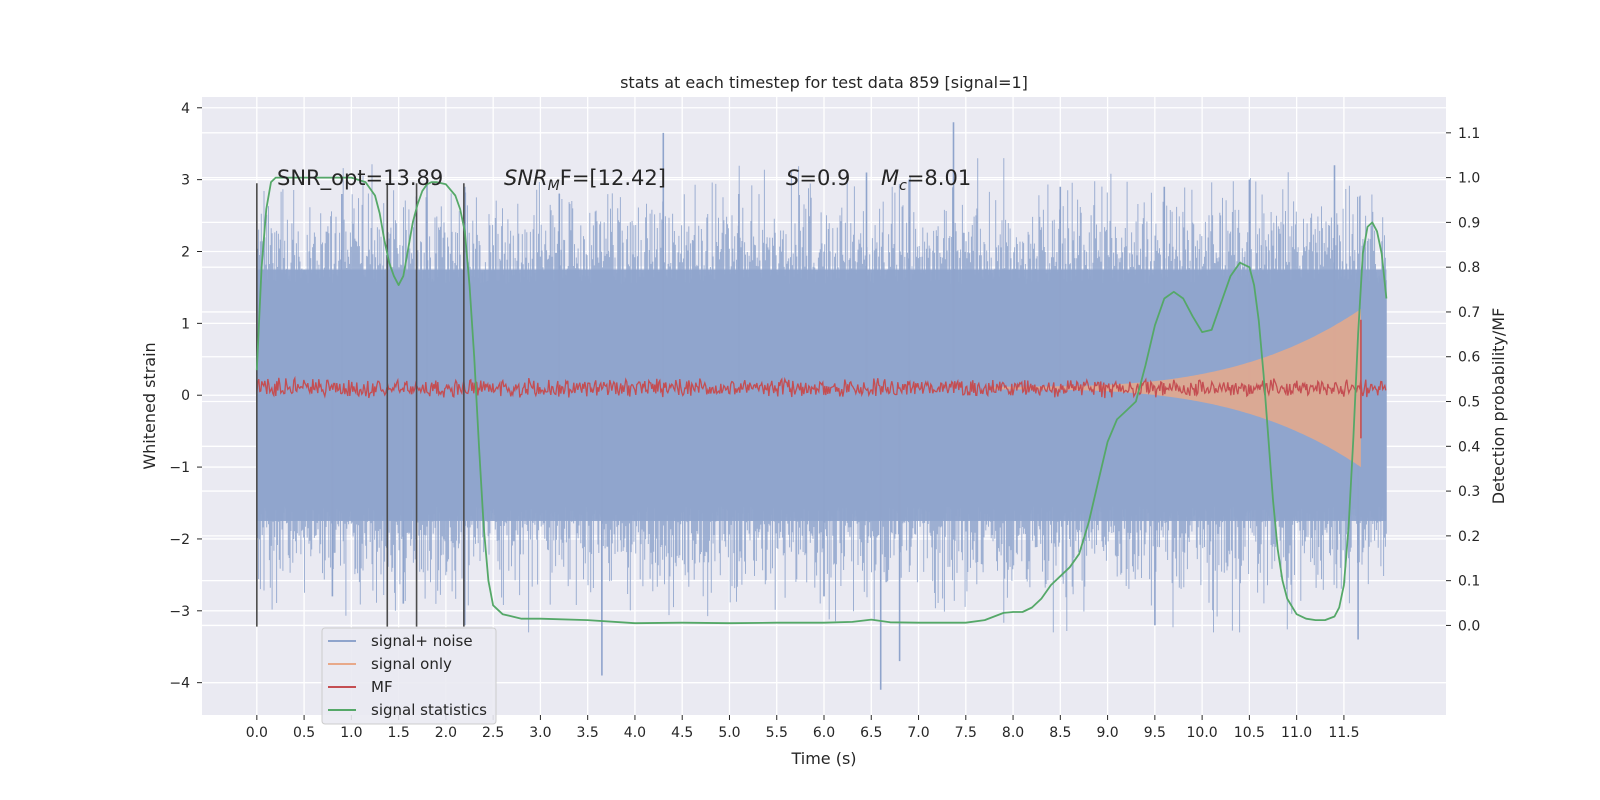 This screenshot has width=1600, height=800. I want to click on x-tick-label: 4.5, so click(682, 733).